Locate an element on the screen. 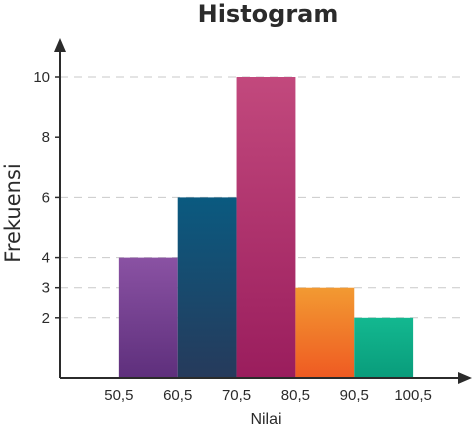  y-axis-label: Frekuensi is located at coordinates (13, 212).